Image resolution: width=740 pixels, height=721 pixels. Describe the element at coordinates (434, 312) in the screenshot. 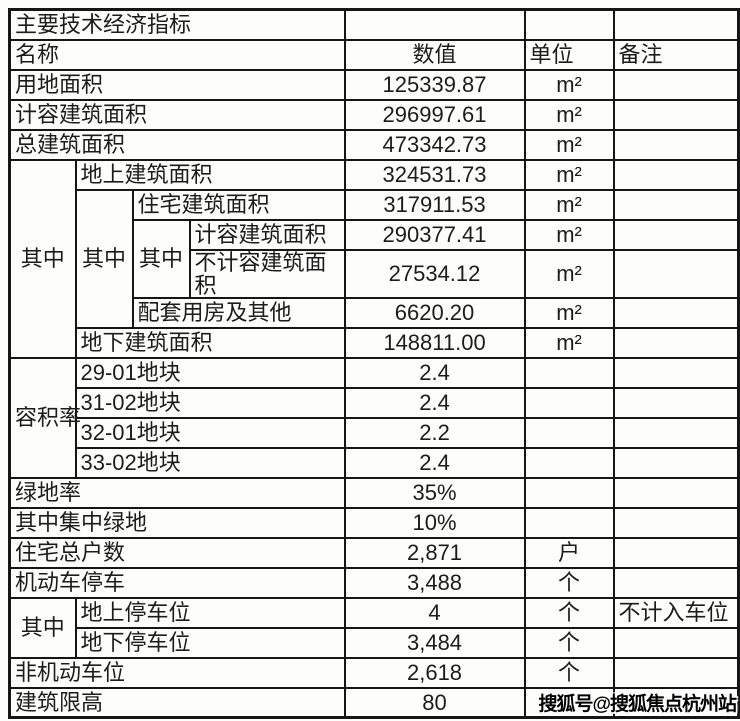

I see `value-cell: 6620.20` at that location.